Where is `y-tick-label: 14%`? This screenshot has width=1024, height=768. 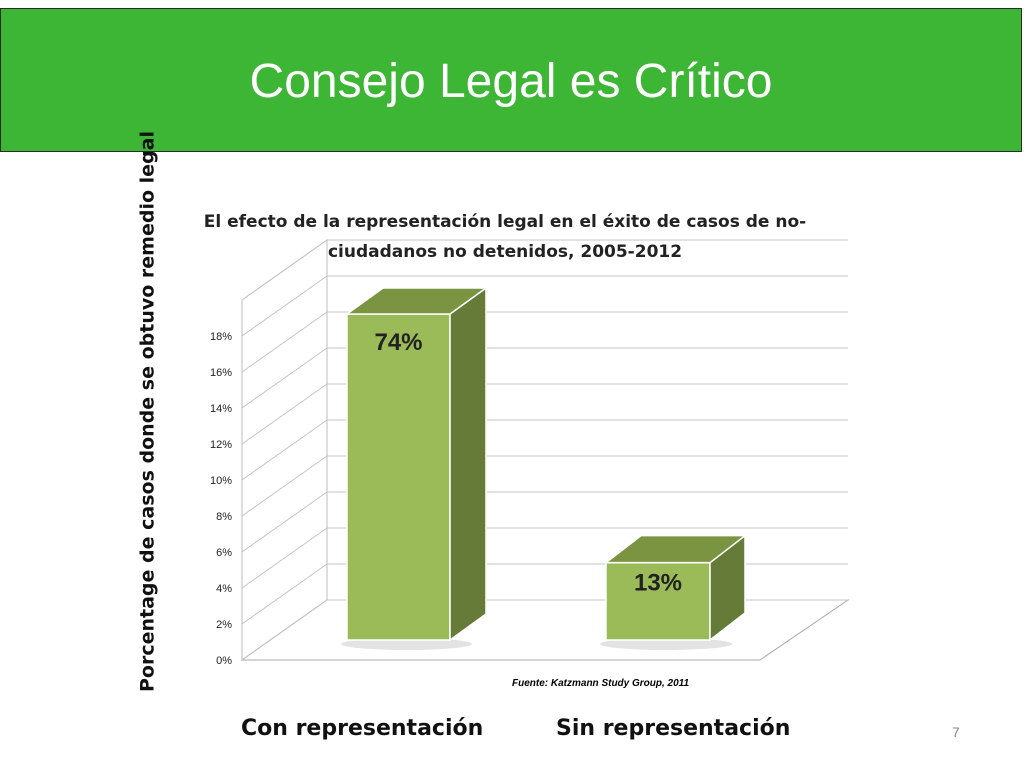 y-tick-label: 14% is located at coordinates (221, 409).